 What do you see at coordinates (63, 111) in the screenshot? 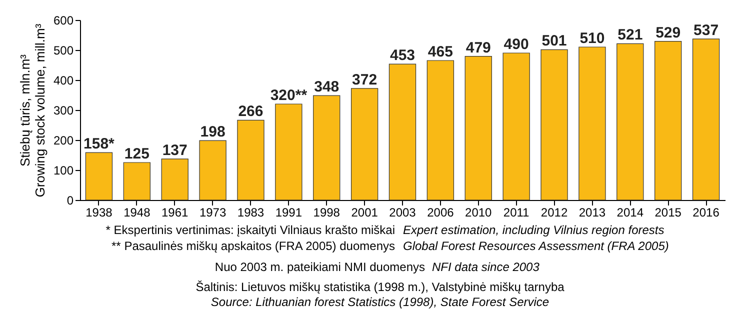
I see `y-tick-label: 300` at bounding box center [63, 111].